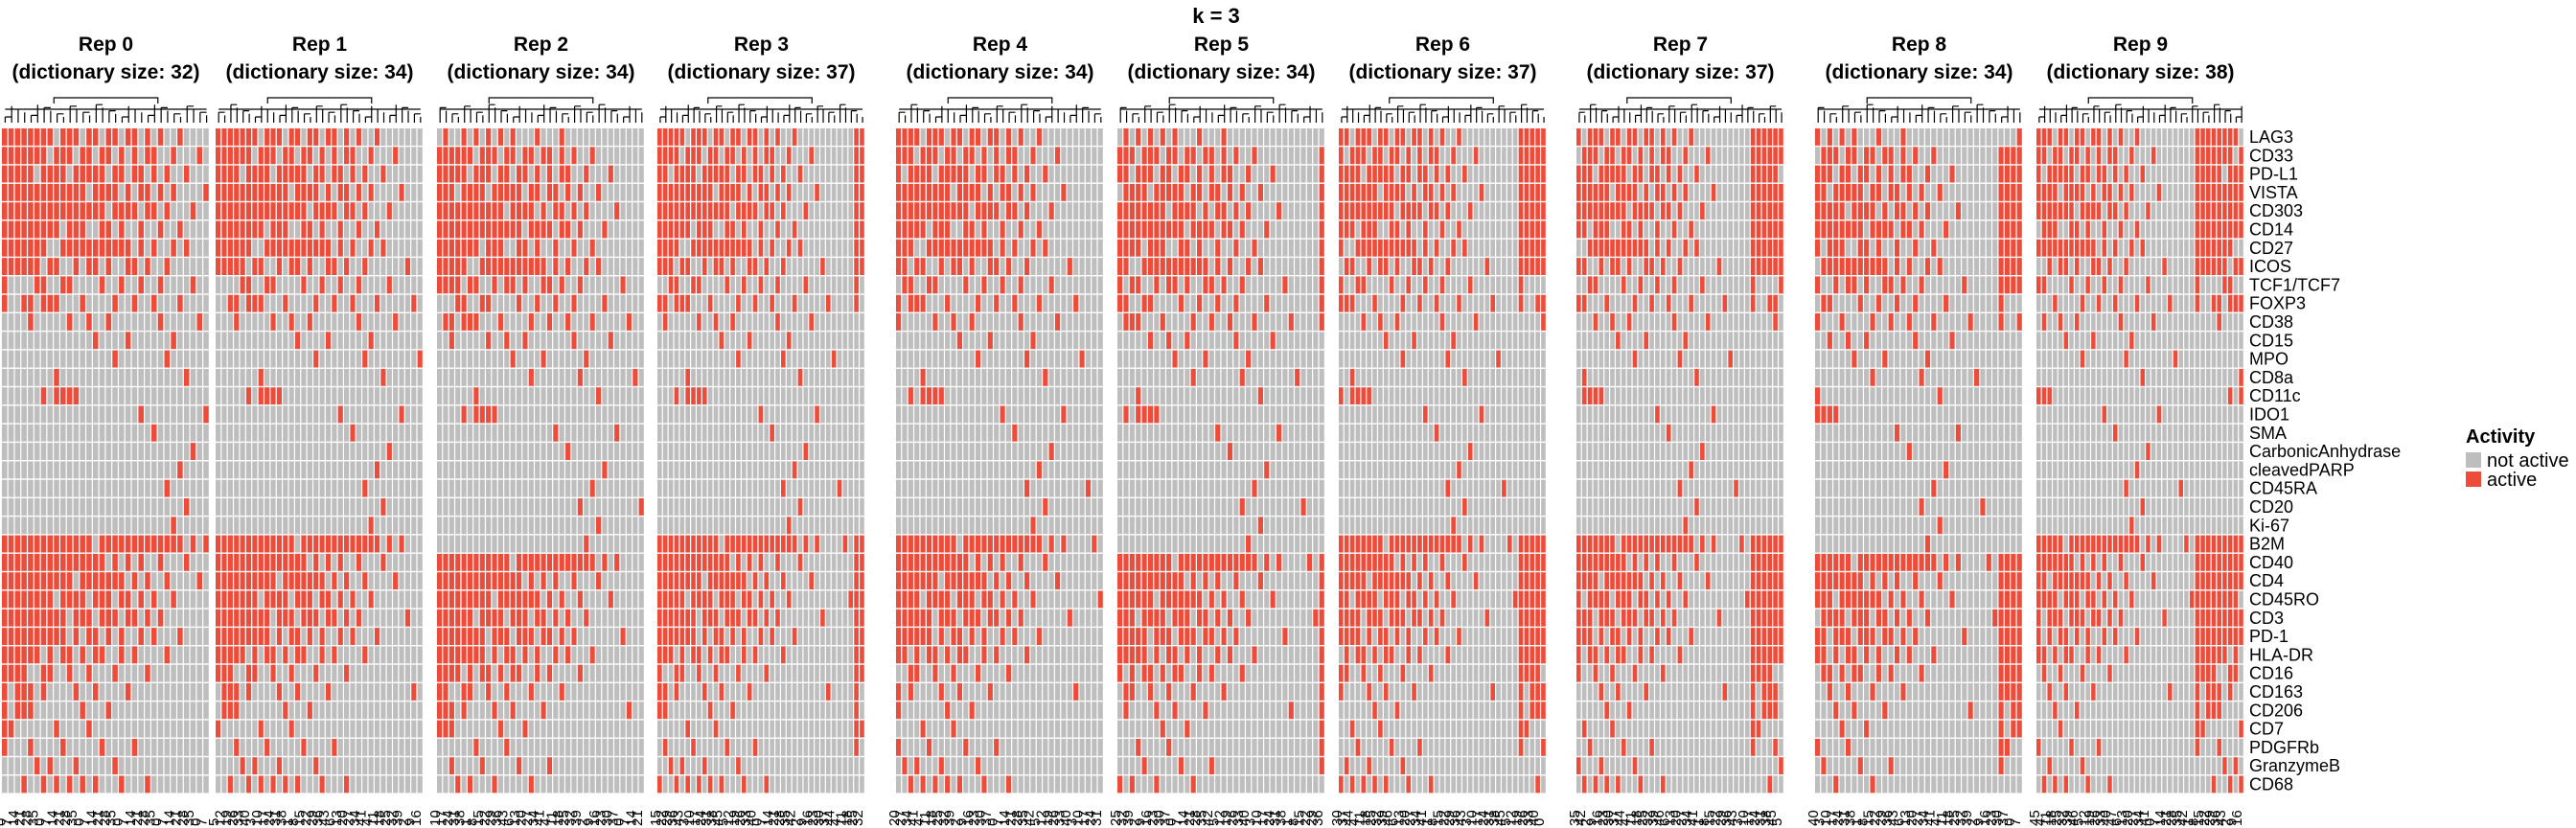 This screenshot has height=828, width=2576. What do you see at coordinates (66, 818) in the screenshot?
I see `column-tick-label: 28` at bounding box center [66, 818].